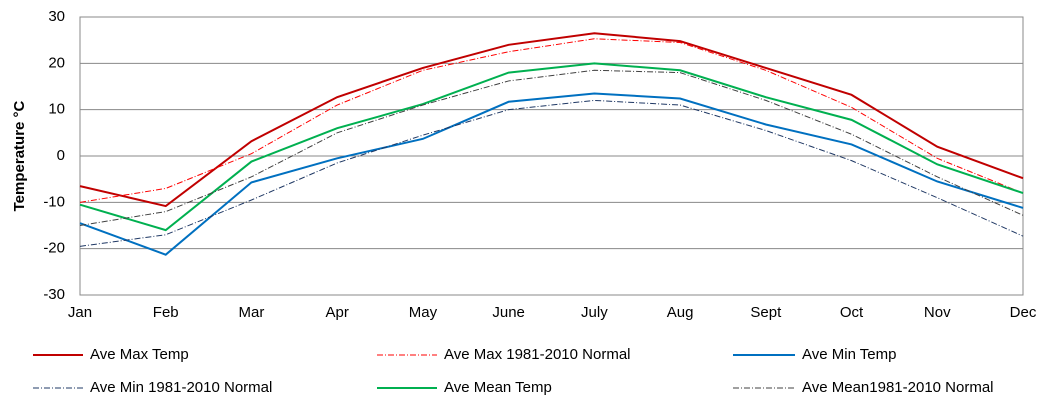 The width and height of the screenshot is (1056, 402). What do you see at coordinates (898, 387) in the screenshot?
I see `legend-label: Ave Mean1981-2010 Normal` at bounding box center [898, 387].